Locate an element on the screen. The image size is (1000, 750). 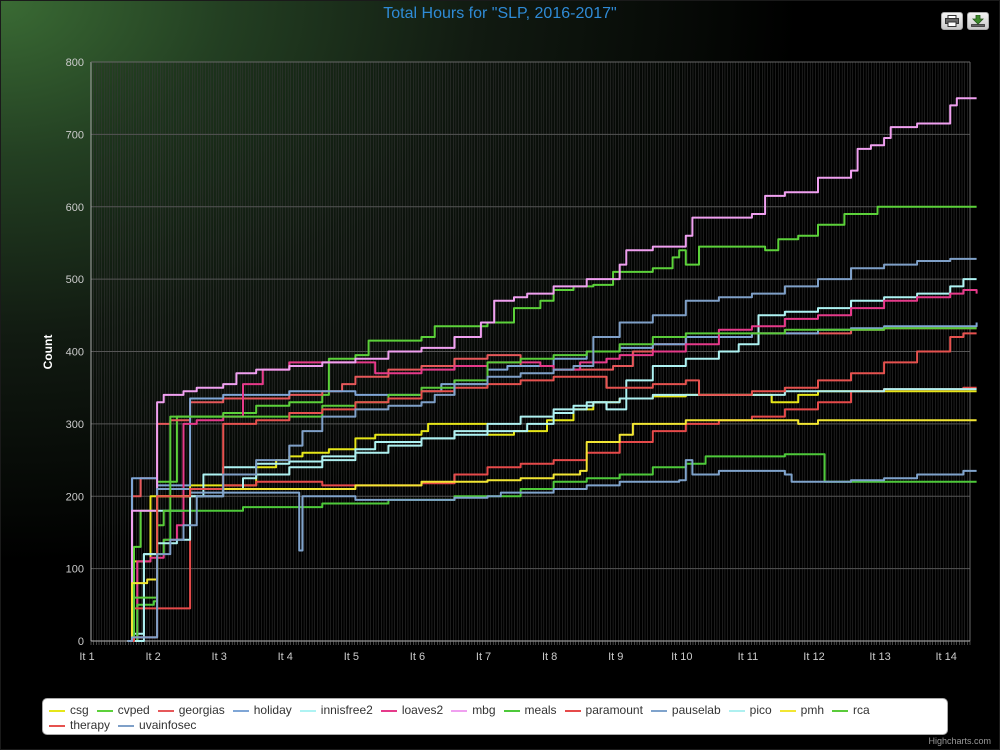
legend-label: therapy is located at coordinates (90, 725).